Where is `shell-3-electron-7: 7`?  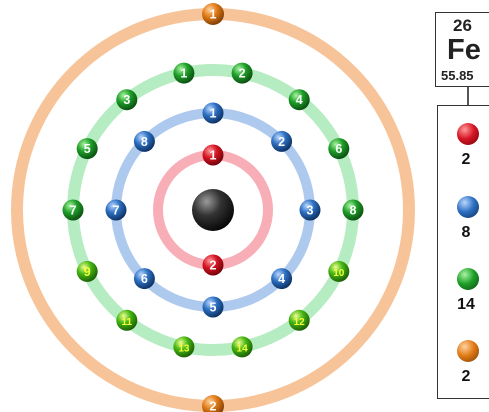
shell-3-electron-7: 7 is located at coordinates (73, 210).